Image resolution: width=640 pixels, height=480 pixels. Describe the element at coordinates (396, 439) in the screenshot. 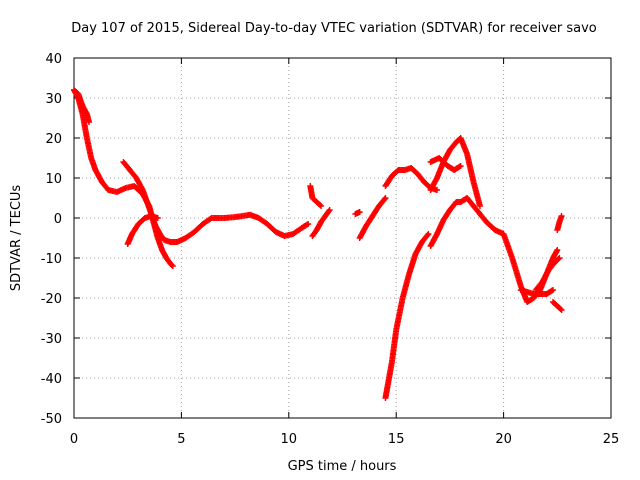

I see `x-tick-label: 15` at that location.